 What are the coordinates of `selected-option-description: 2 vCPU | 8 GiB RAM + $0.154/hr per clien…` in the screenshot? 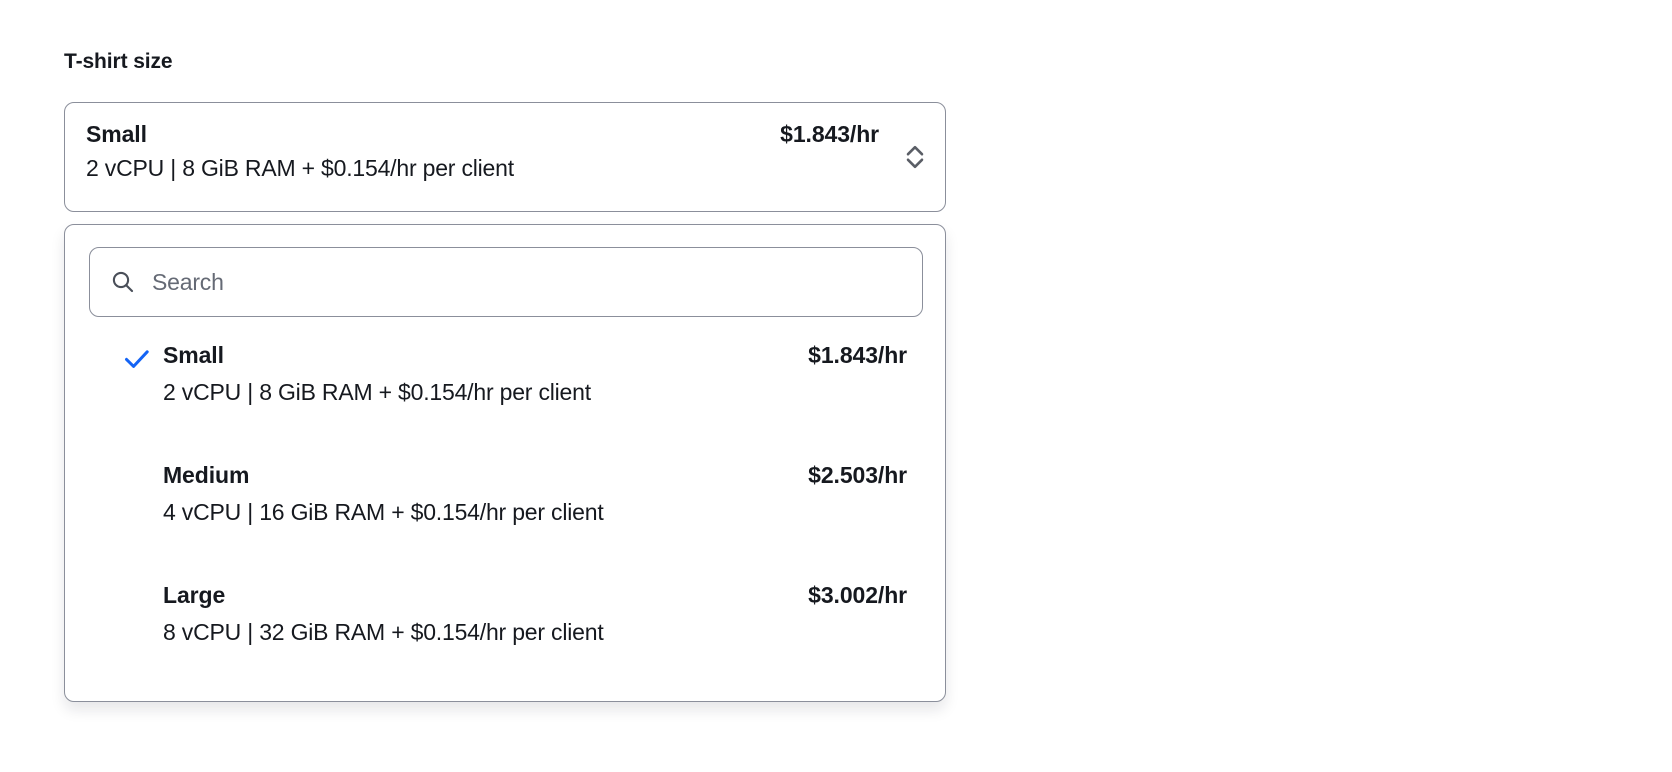 It's located at (300, 168).